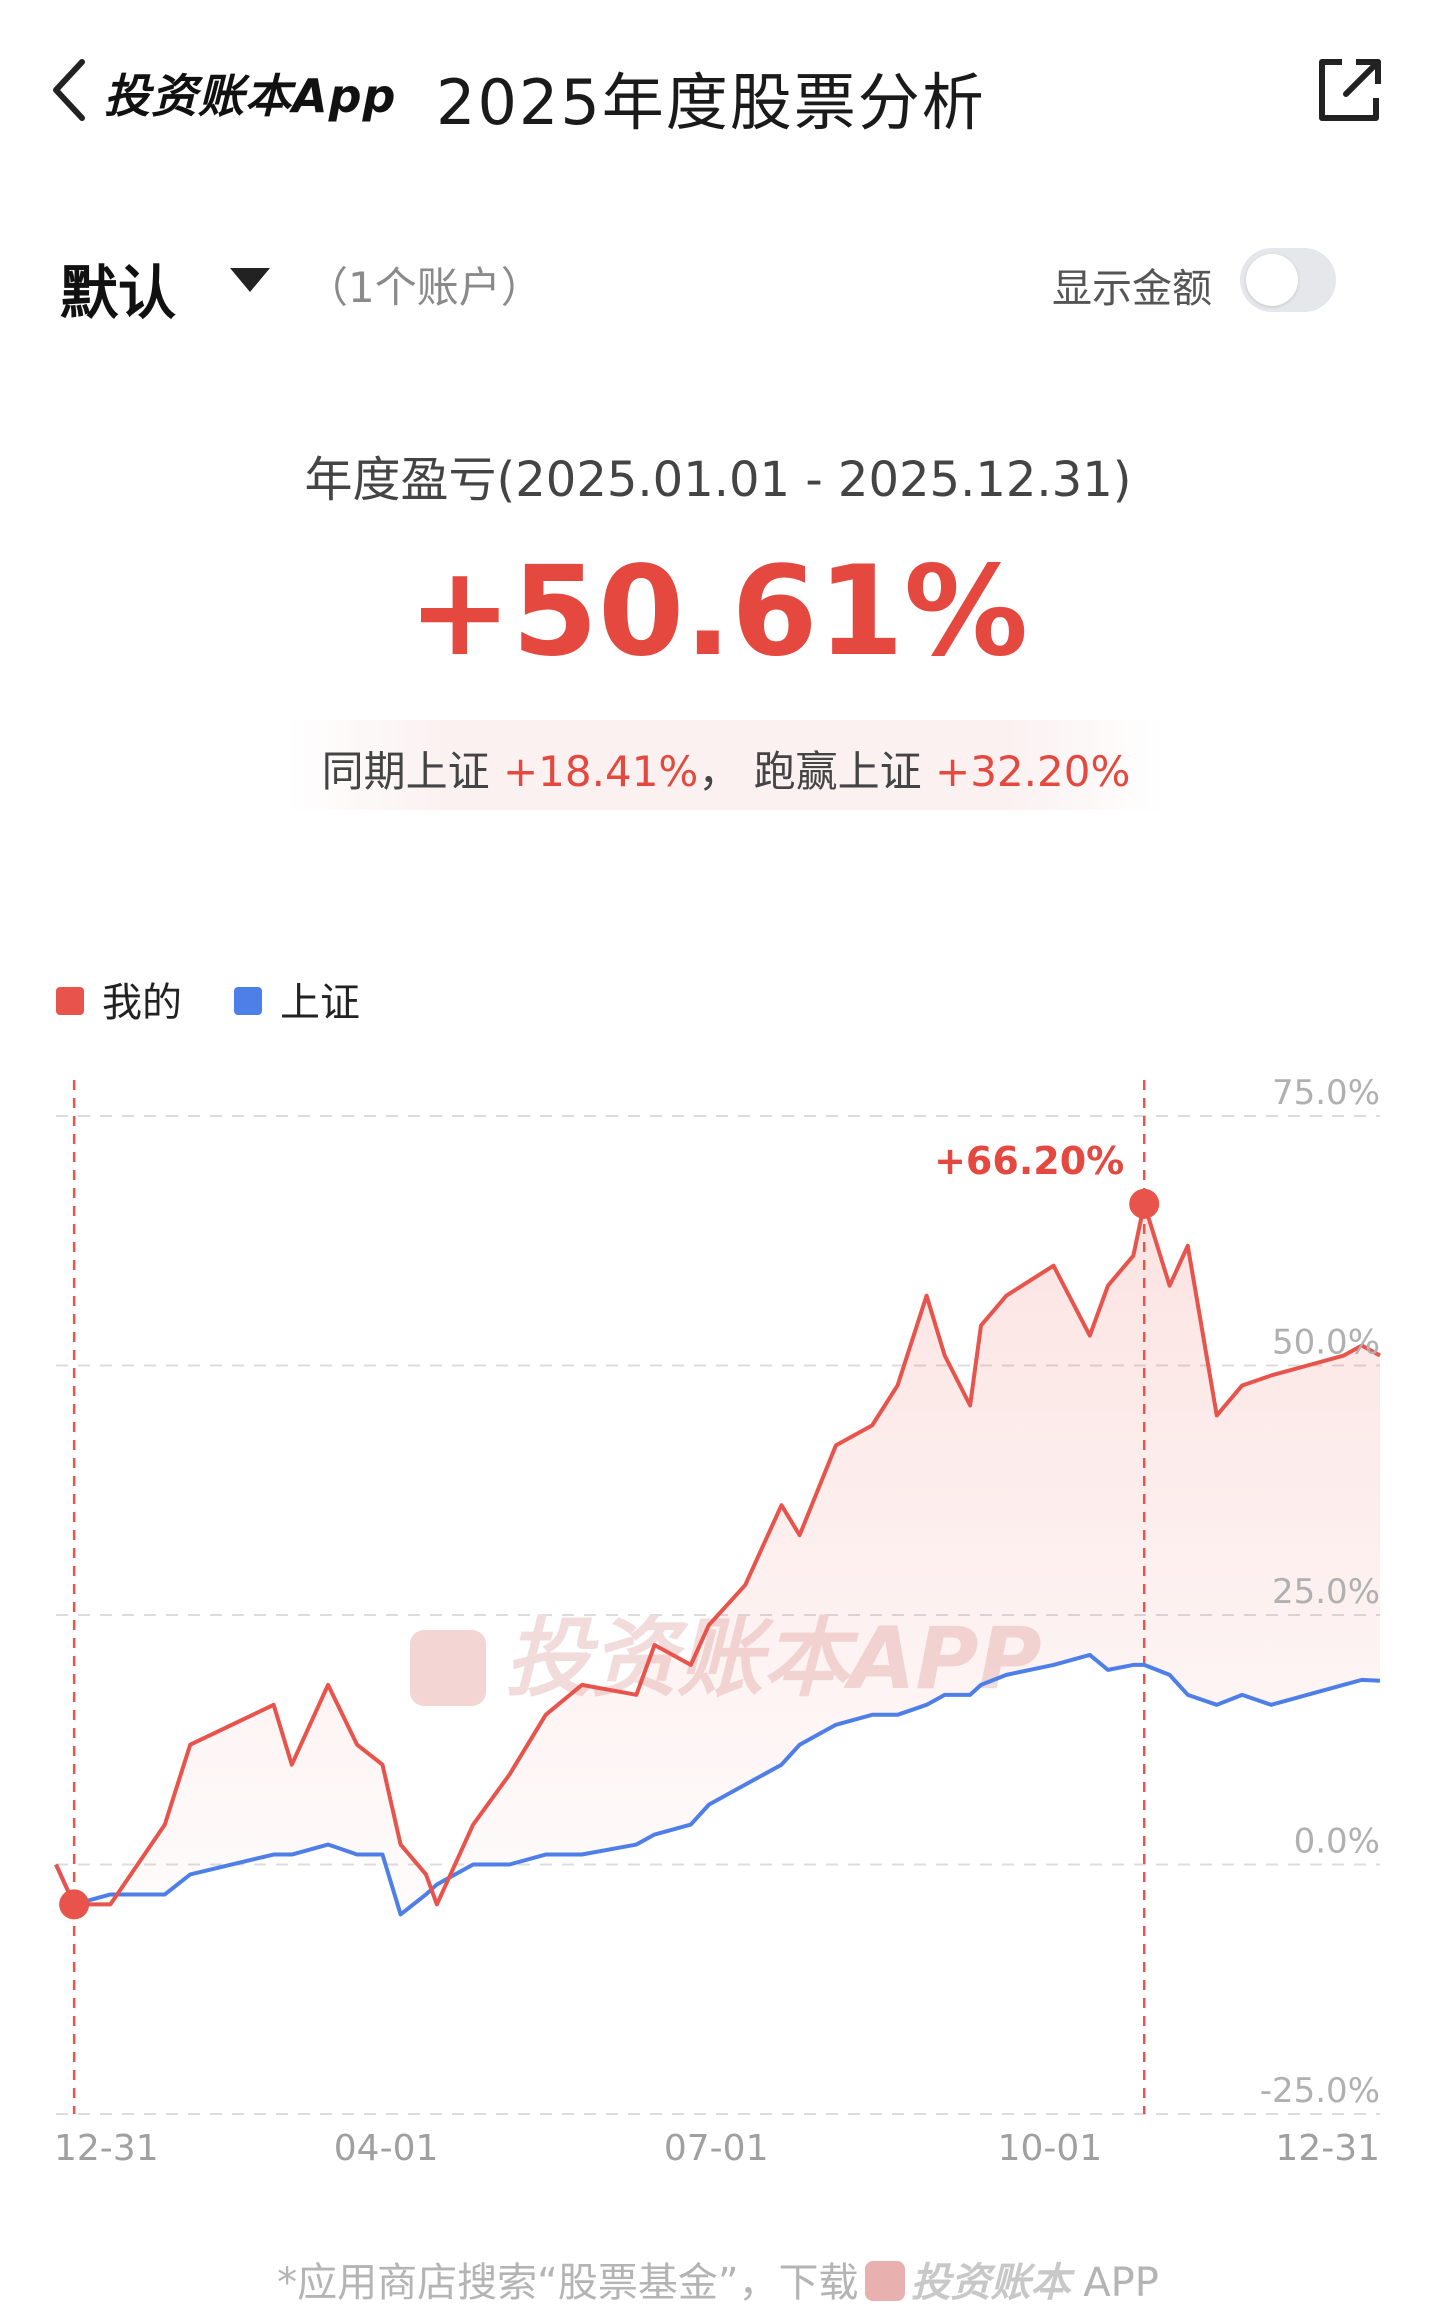 The width and height of the screenshot is (1436, 2324). Describe the element at coordinates (718, 283) in the screenshot. I see `account-selector-row: 默认 （1个账户） 显示金额` at that location.